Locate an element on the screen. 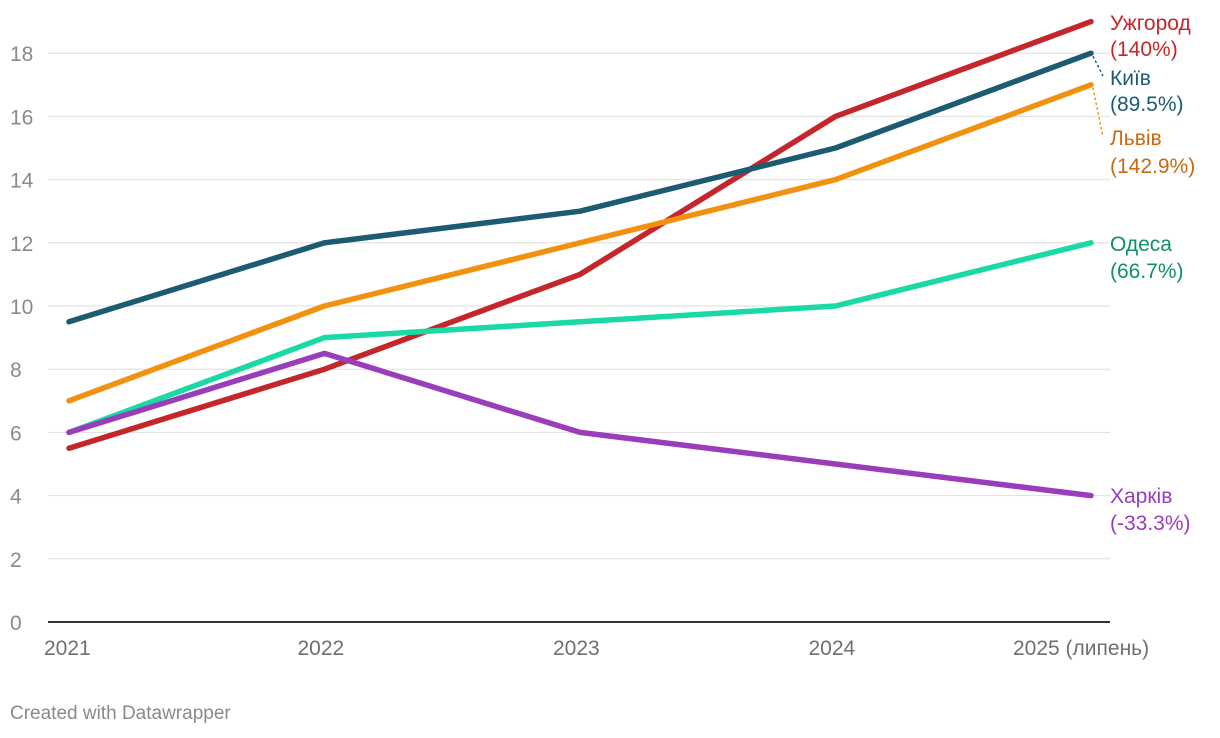 The width and height of the screenshot is (1220, 738). y-tick-label: 2 is located at coordinates (16, 560).